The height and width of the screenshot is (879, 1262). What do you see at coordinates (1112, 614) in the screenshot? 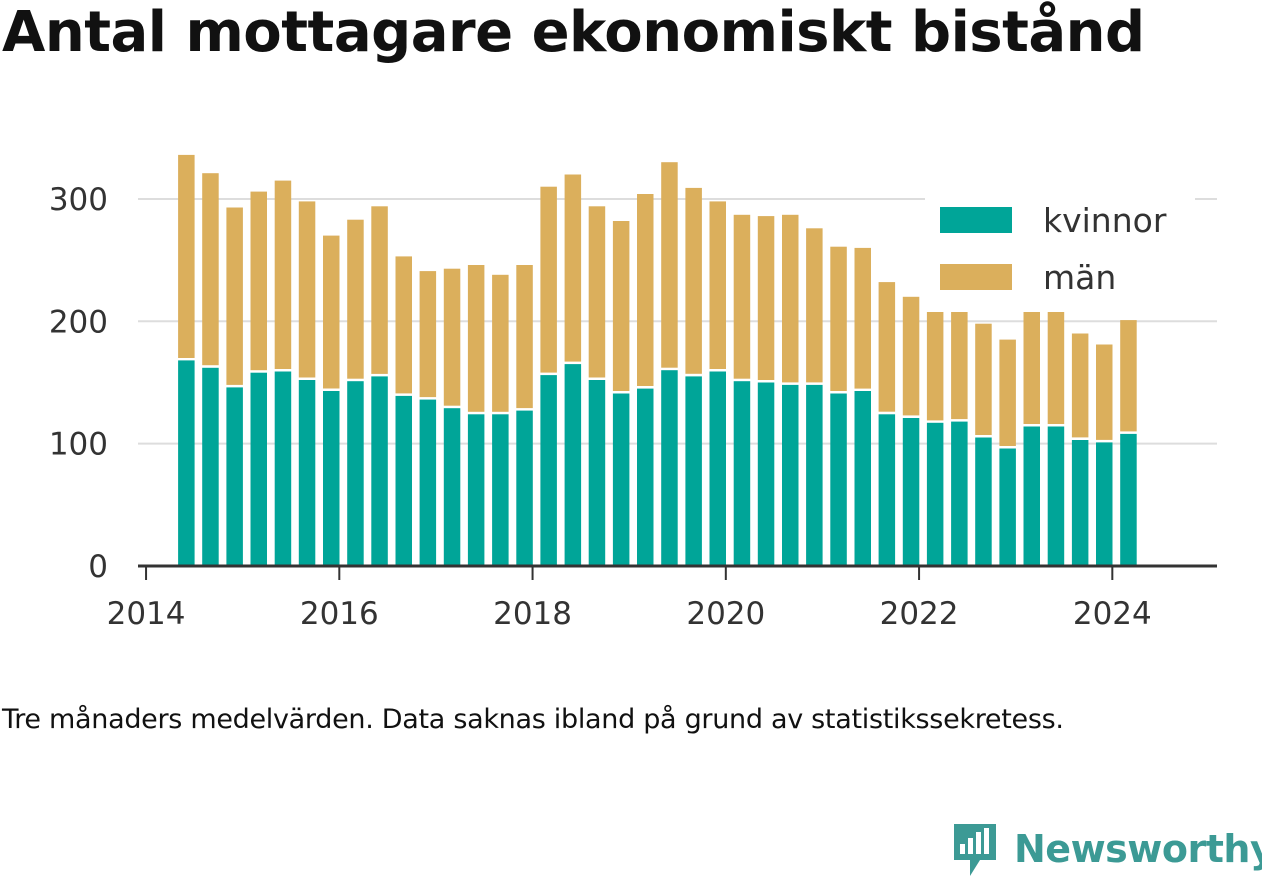
I see `x-tick-label: 2024` at bounding box center [1112, 614].